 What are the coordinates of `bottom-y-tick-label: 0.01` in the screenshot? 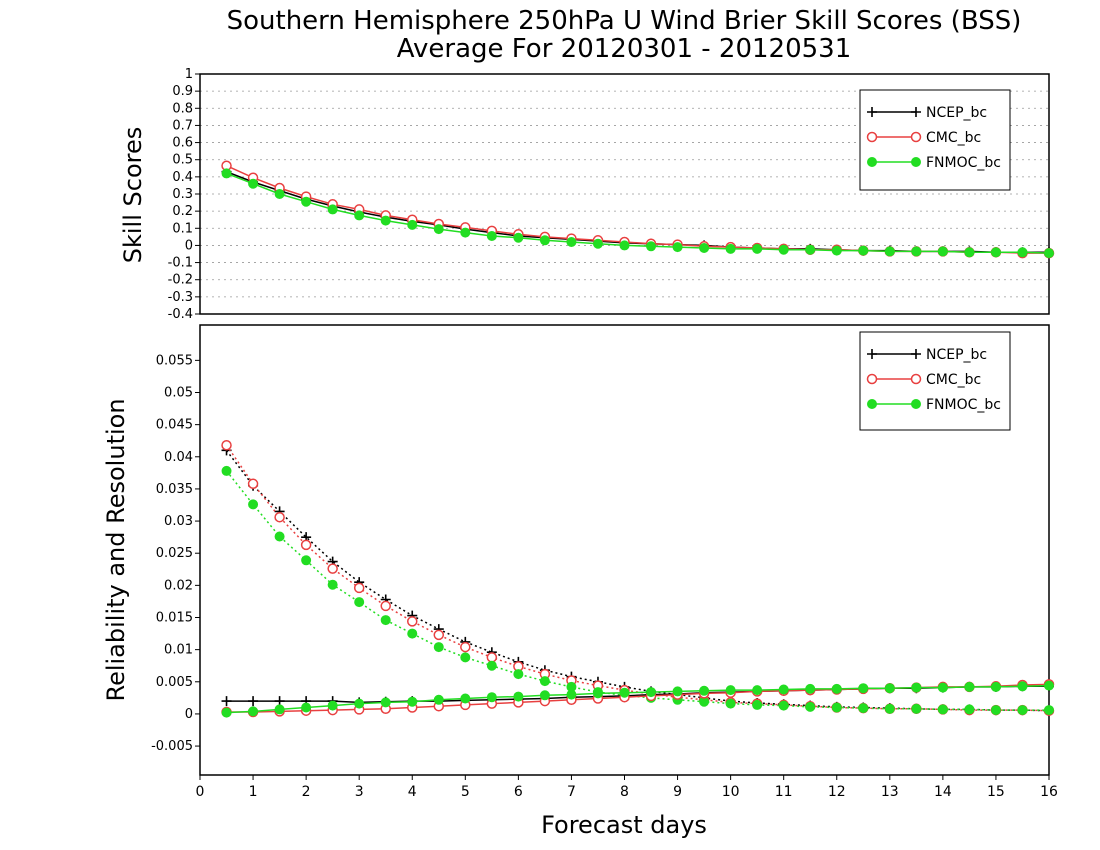 It's located at (178, 650).